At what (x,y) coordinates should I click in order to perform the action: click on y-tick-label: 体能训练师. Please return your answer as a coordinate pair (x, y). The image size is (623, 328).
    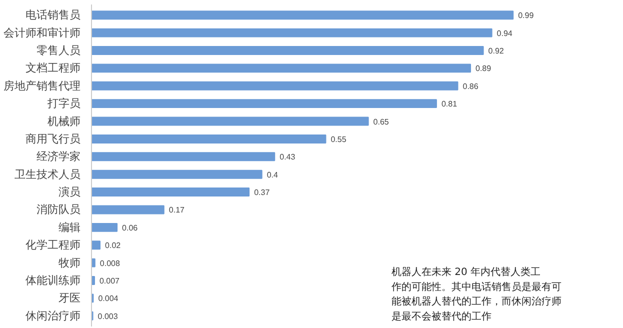
    Looking at the image, I should click on (53, 280).